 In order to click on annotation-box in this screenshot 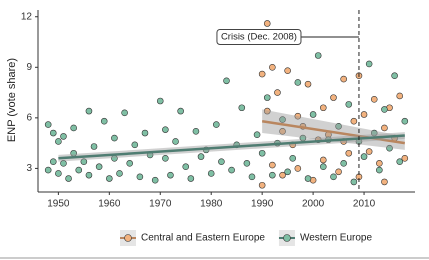, I will do `click(259, 36)`.